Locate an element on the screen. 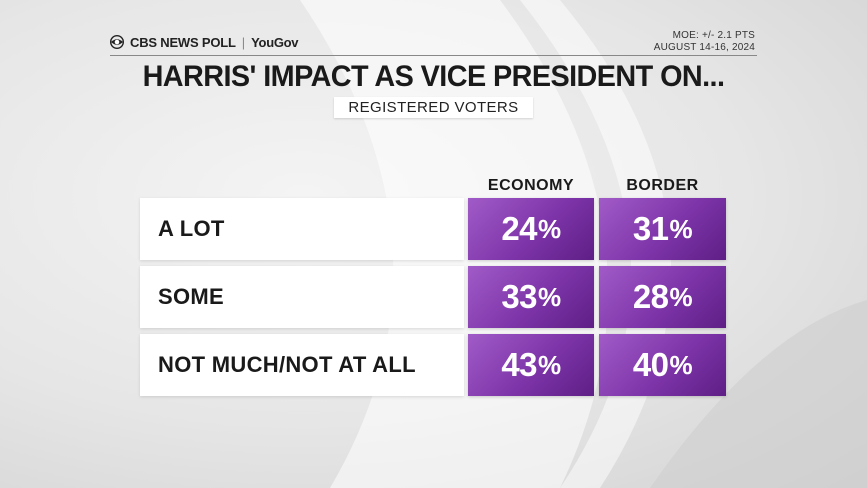 This screenshot has height=488, width=867. column-header-border: BORDER is located at coordinates (662, 185).